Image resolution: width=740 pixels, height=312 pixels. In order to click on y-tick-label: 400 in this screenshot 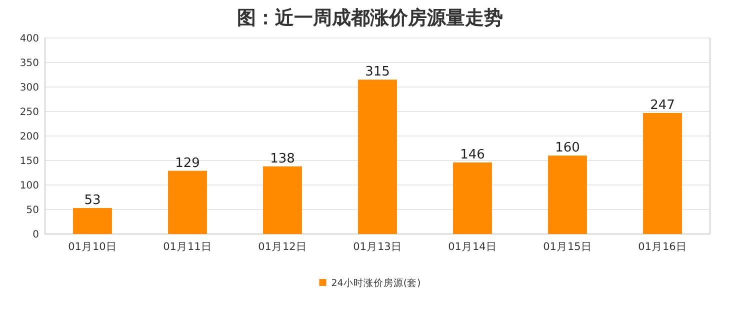, I will do `click(29, 39)`.